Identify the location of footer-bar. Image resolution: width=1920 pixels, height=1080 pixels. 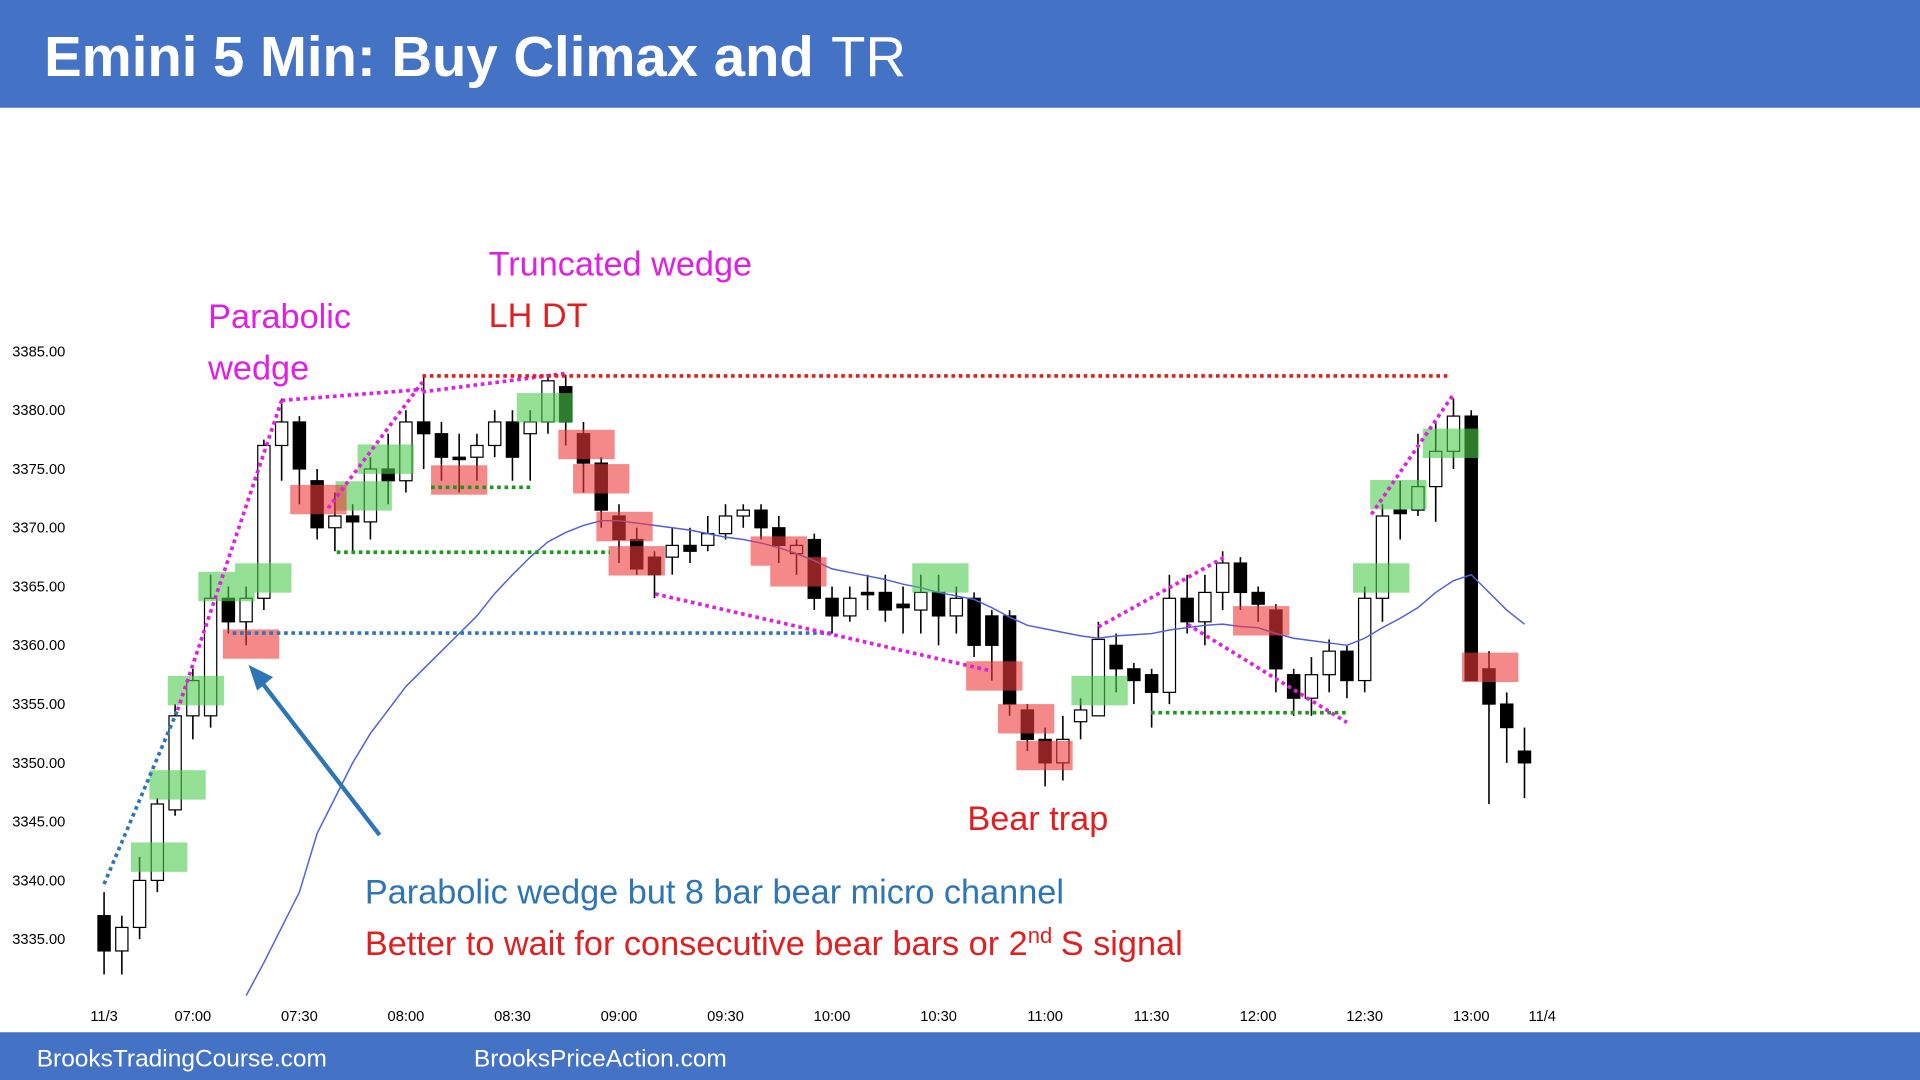
(960, 1056).